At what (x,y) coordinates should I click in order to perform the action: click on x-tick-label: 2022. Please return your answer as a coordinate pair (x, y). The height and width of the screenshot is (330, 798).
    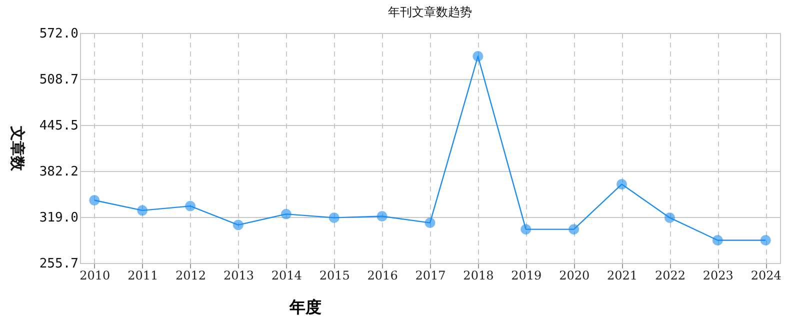
    Looking at the image, I should click on (670, 275).